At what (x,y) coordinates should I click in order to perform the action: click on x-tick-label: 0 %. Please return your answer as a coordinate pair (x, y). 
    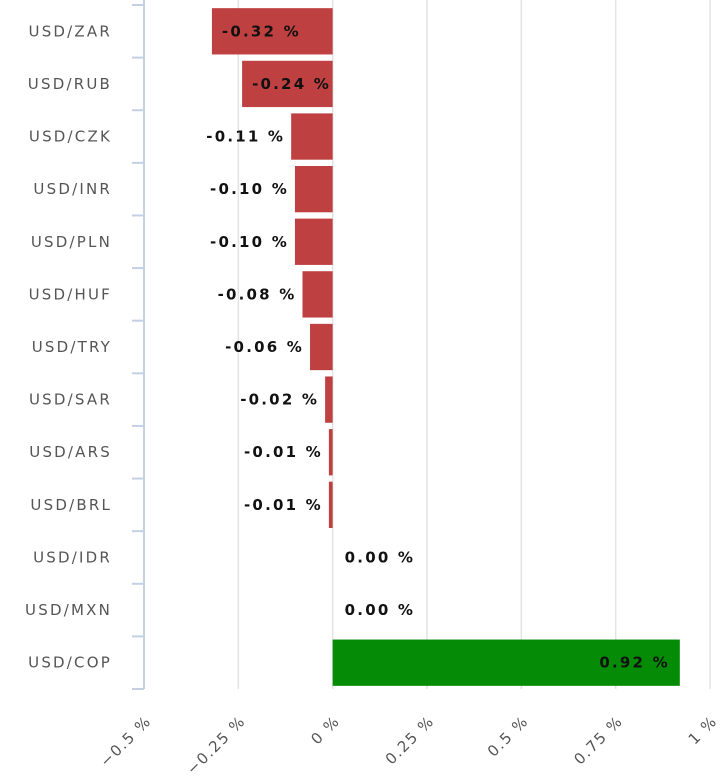
    Looking at the image, I should click on (325, 730).